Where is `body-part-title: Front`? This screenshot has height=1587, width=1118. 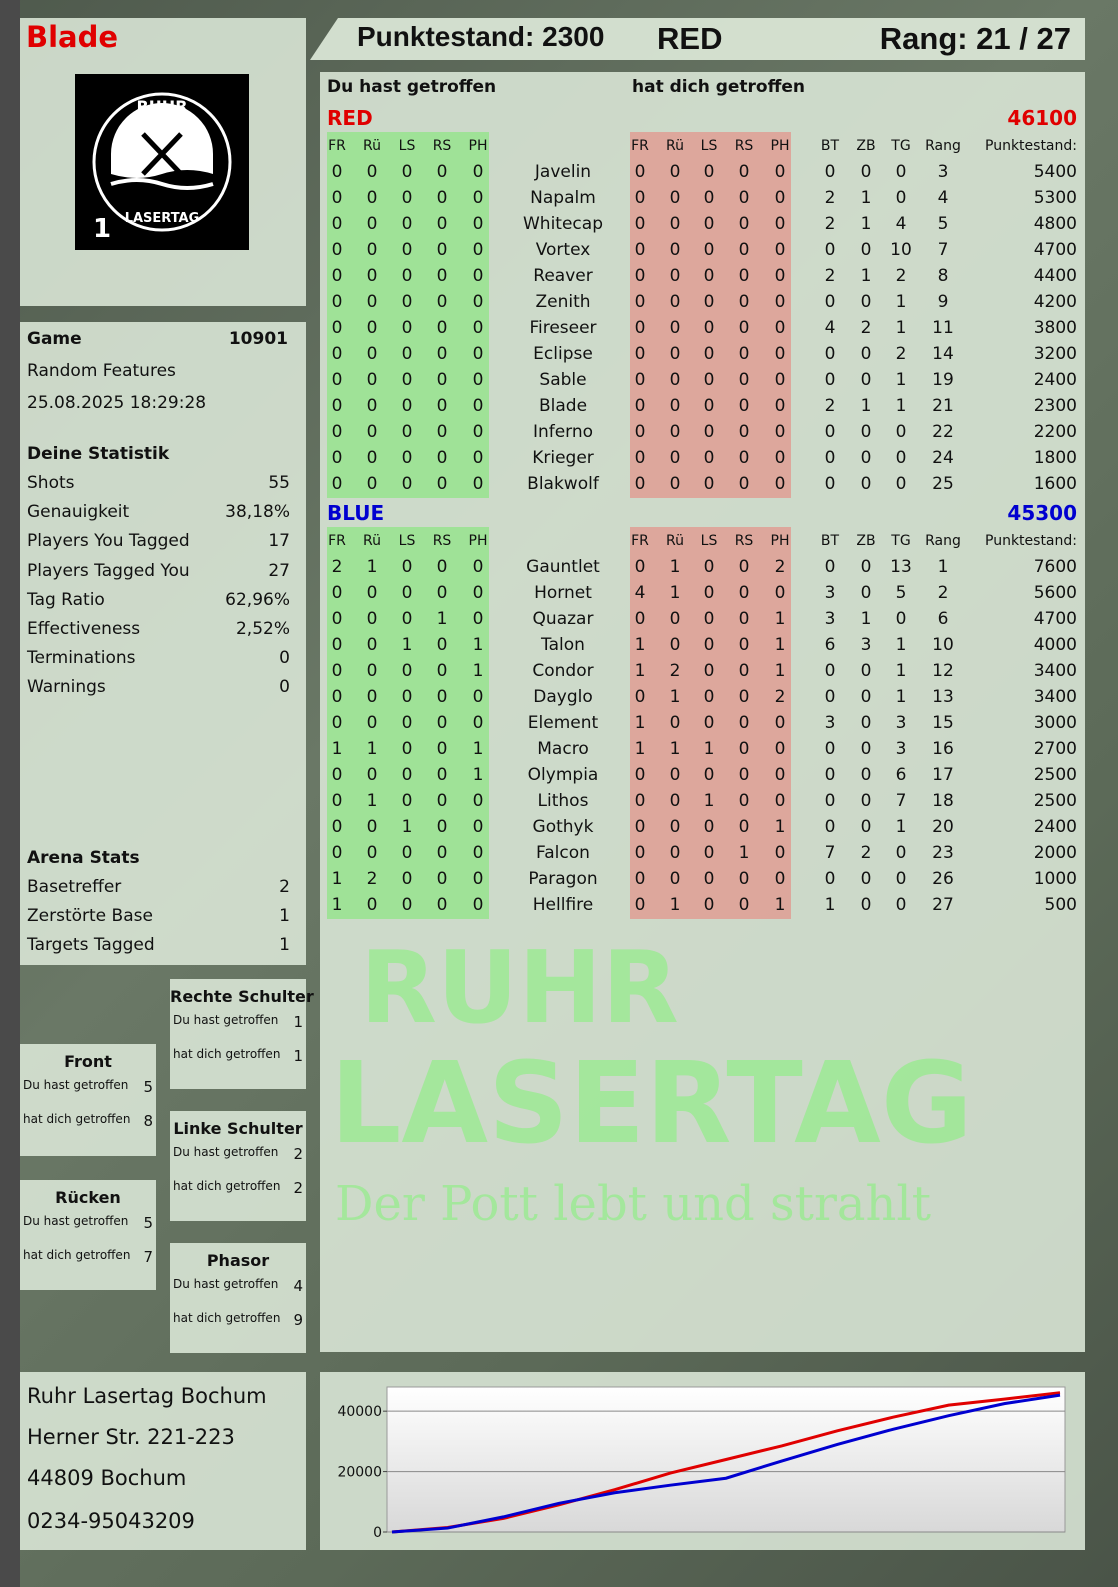 body-part-title: Front is located at coordinates (88, 1061).